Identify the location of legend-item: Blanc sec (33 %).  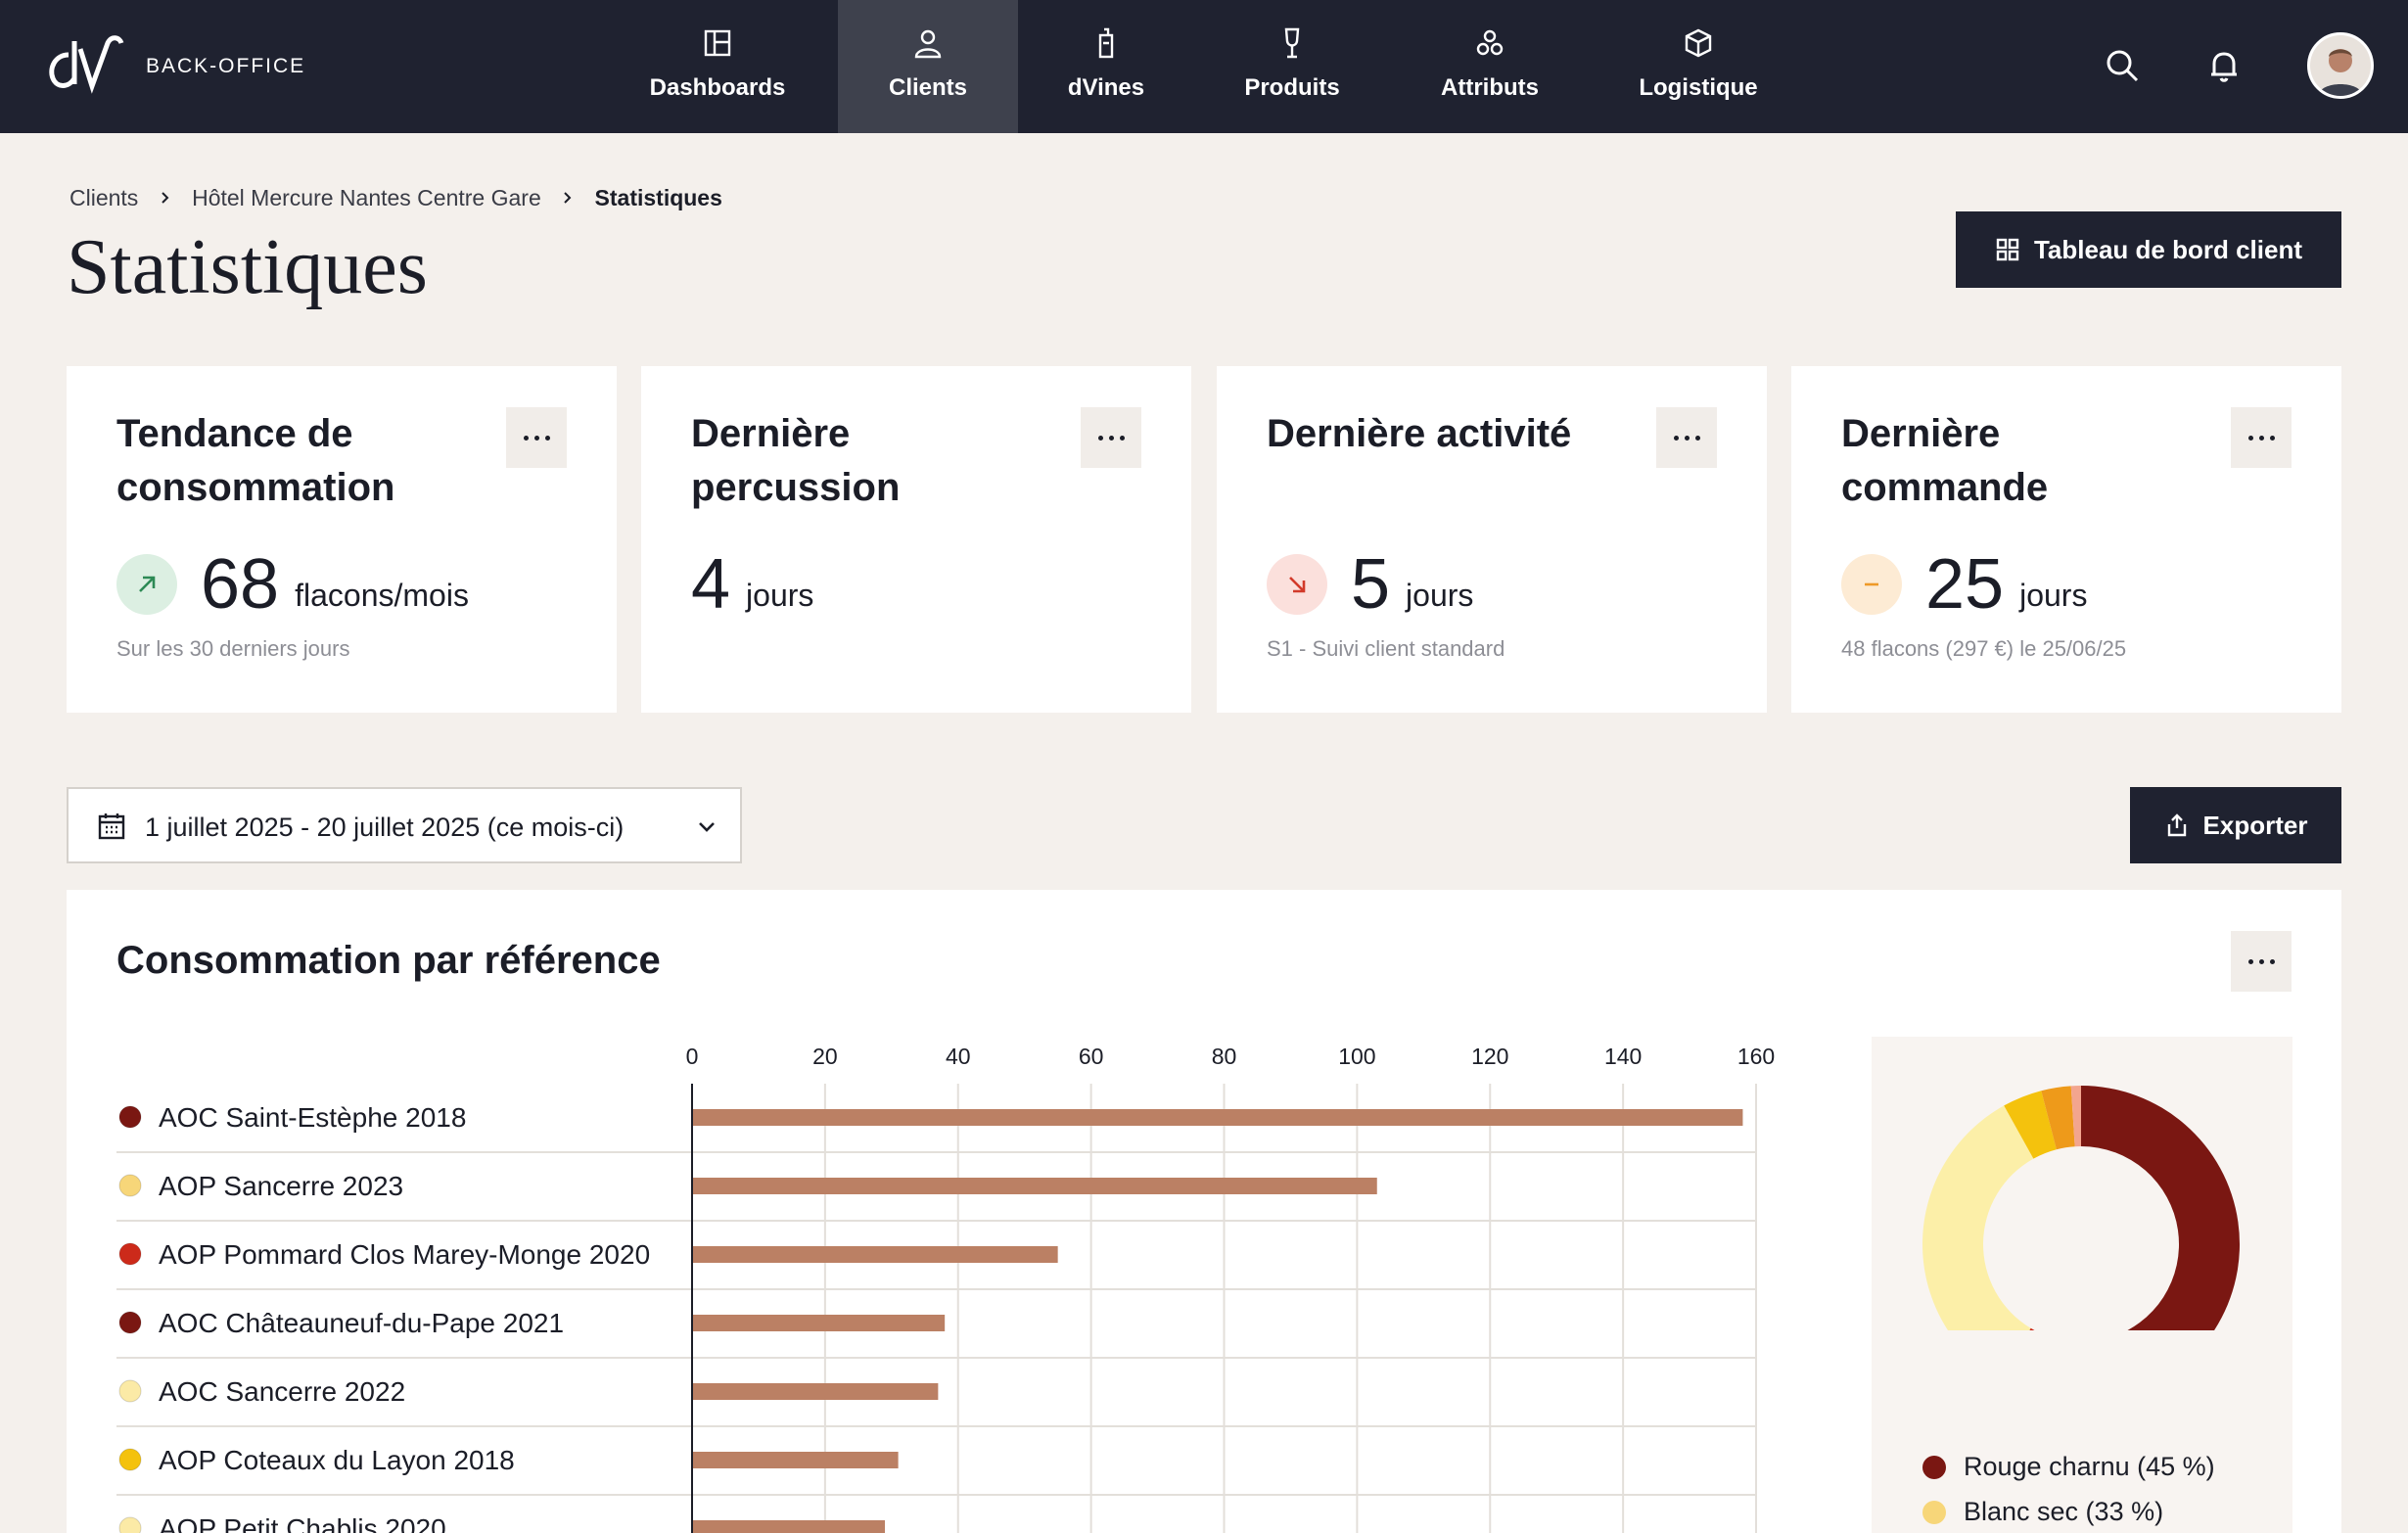
(2042, 1512).